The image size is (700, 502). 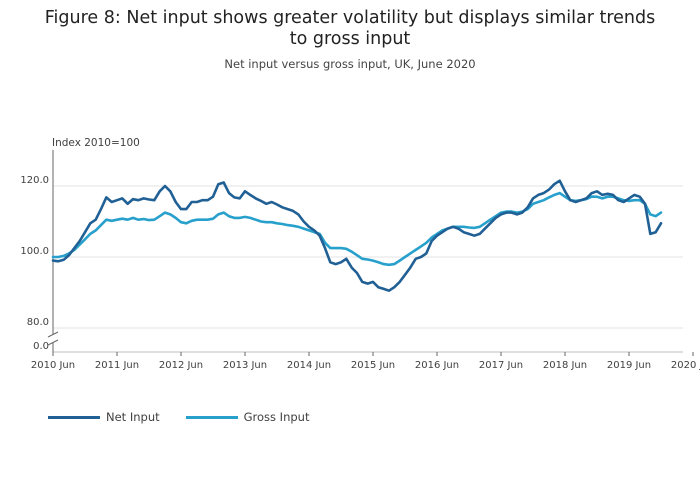 I want to click on legend-swatch-net-input, so click(x=74, y=417).